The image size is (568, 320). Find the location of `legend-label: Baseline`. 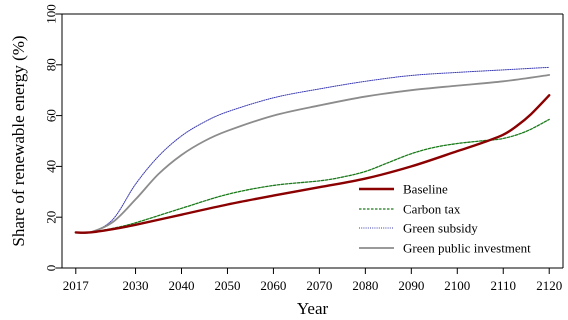

legend-label: Baseline is located at coordinates (425, 189).